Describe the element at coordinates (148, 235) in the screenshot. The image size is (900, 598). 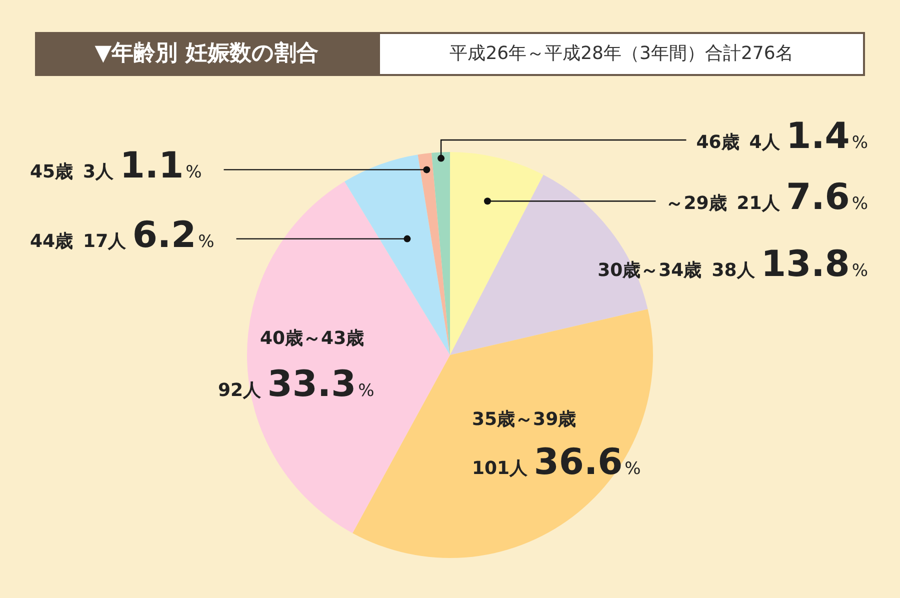
I see `data-label: 17人 6.2%` at that location.